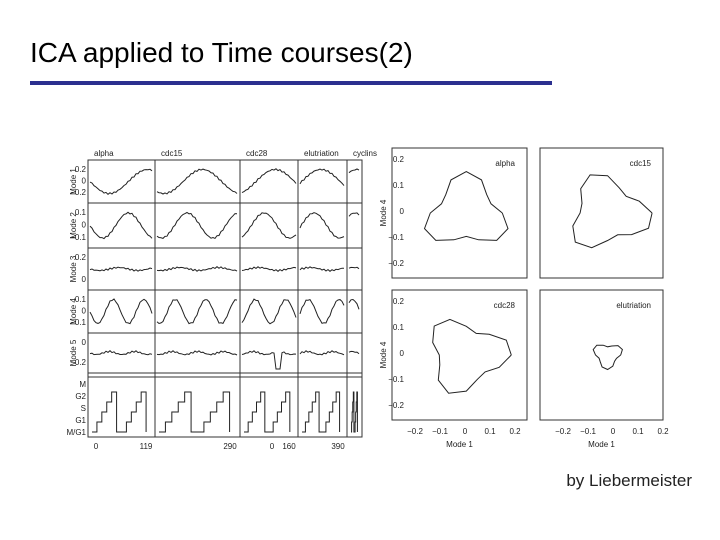 This screenshot has height=540, width=720. I want to click on phase-label: S, so click(83, 408).